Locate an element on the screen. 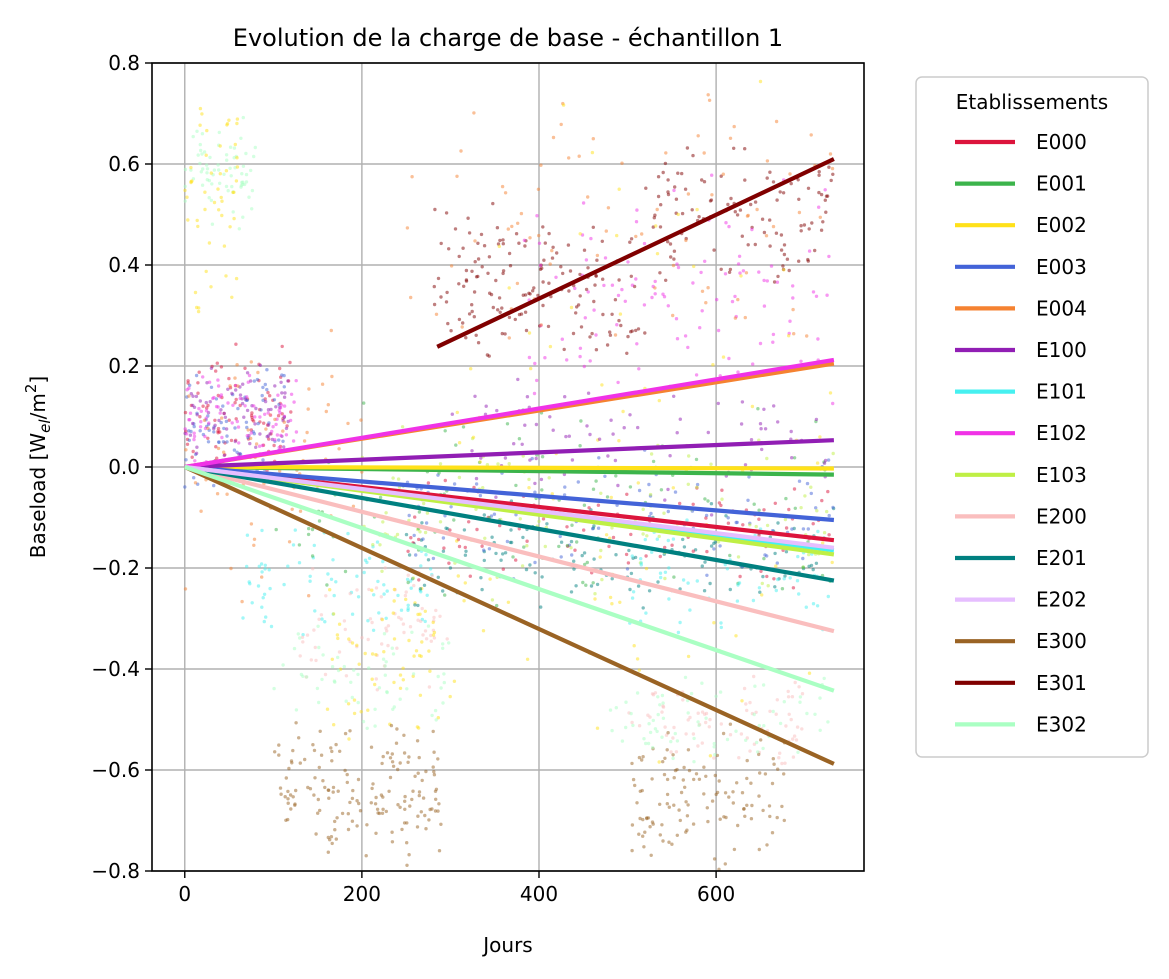 Image resolution: width=1169 pixels, height=979 pixels. x-tick-label: 400 is located at coordinates (539, 894).